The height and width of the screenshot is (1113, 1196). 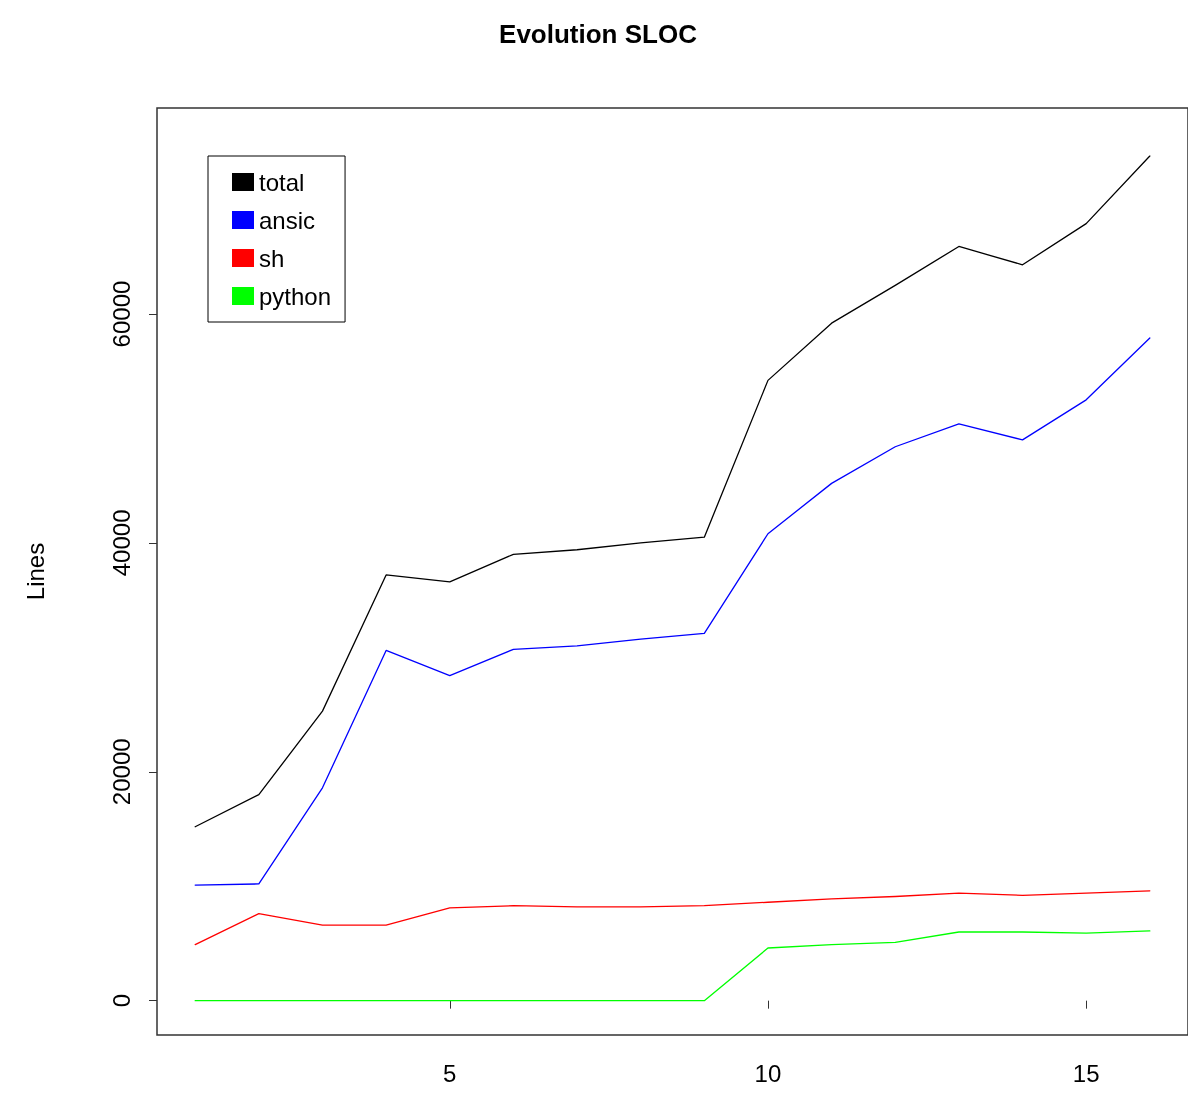 I want to click on legend-label: python, so click(x=295, y=296).